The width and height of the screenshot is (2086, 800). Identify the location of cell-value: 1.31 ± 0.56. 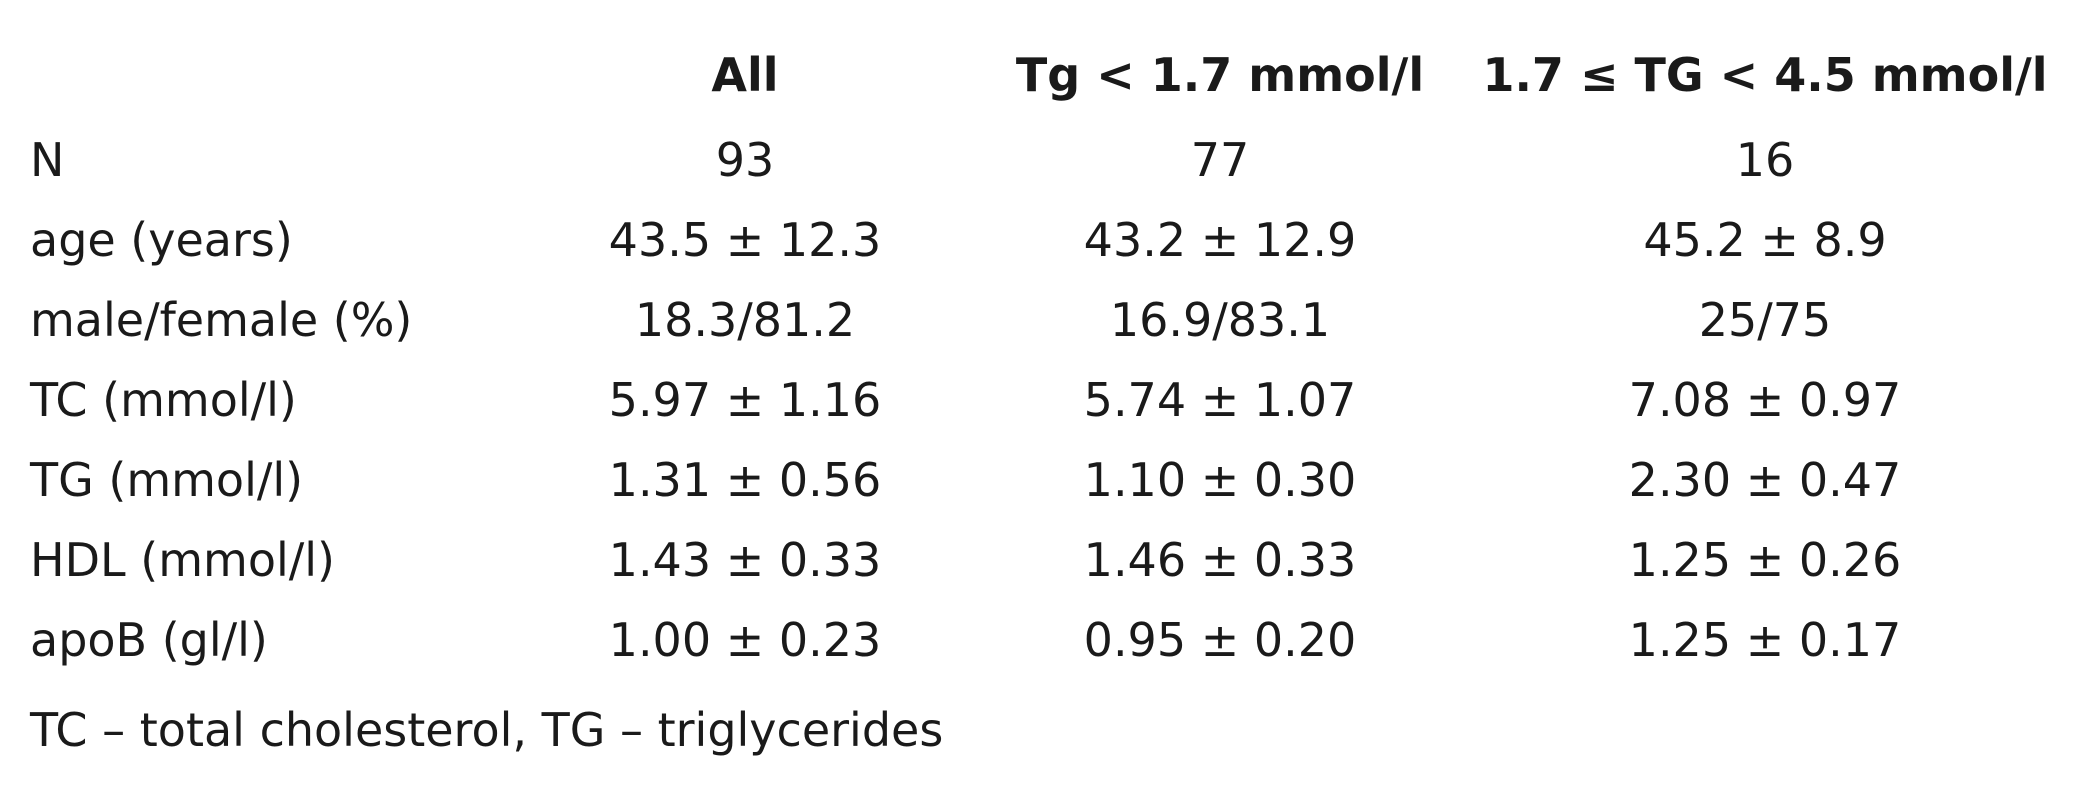
(745, 480).